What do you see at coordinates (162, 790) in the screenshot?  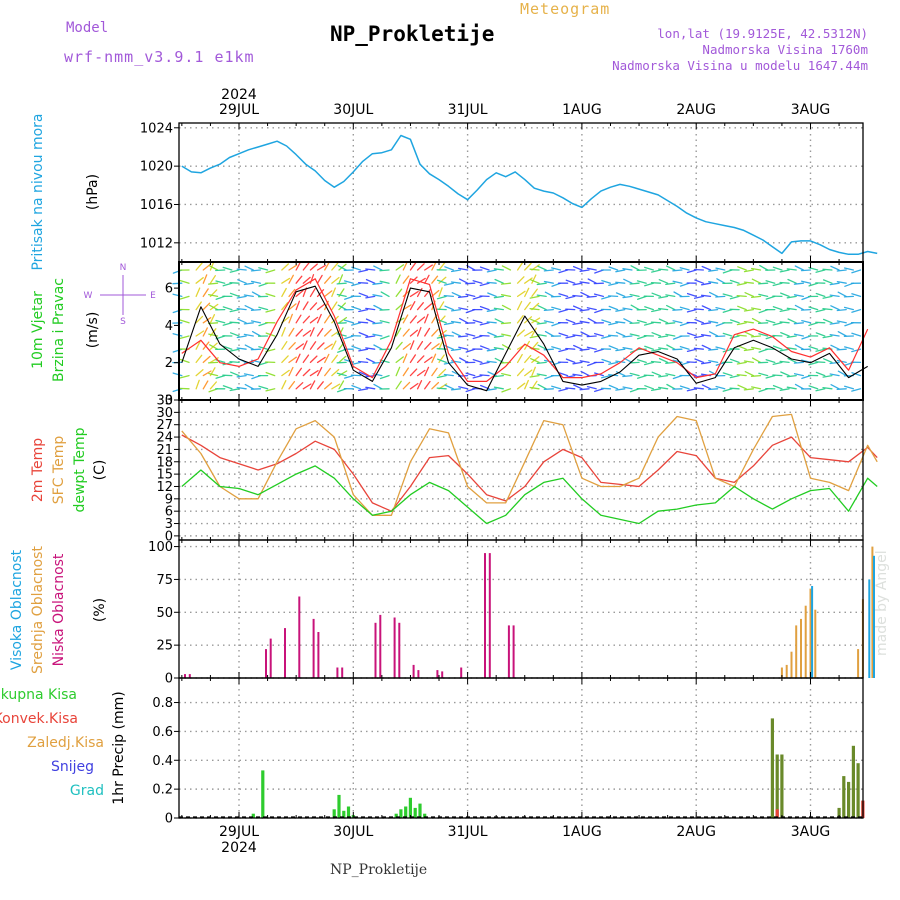 I see `ytick-label-precipitation: 0.2` at bounding box center [162, 790].